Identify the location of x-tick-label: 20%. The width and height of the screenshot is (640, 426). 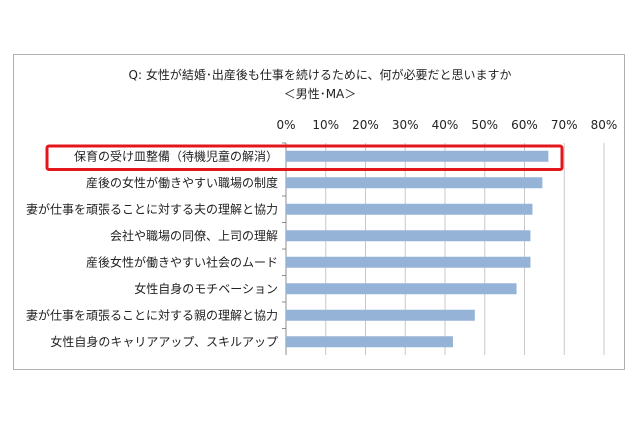
(365, 125).